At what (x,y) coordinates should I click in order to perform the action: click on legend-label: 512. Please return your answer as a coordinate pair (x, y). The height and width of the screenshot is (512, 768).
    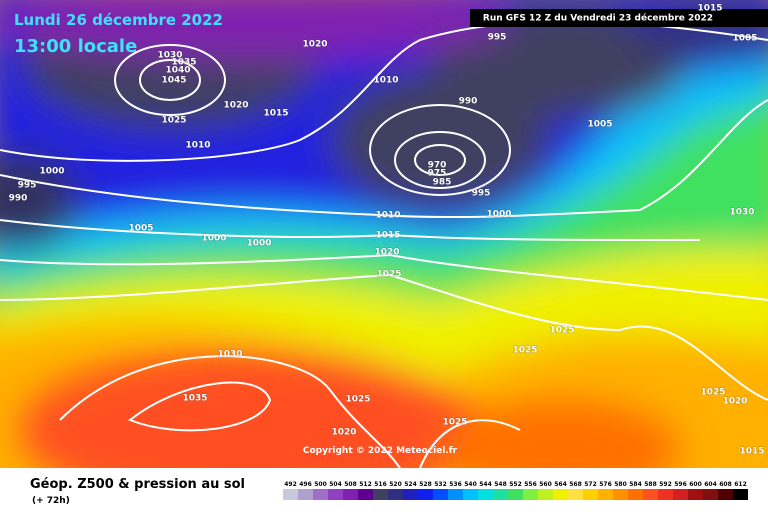
    Looking at the image, I should click on (365, 484).